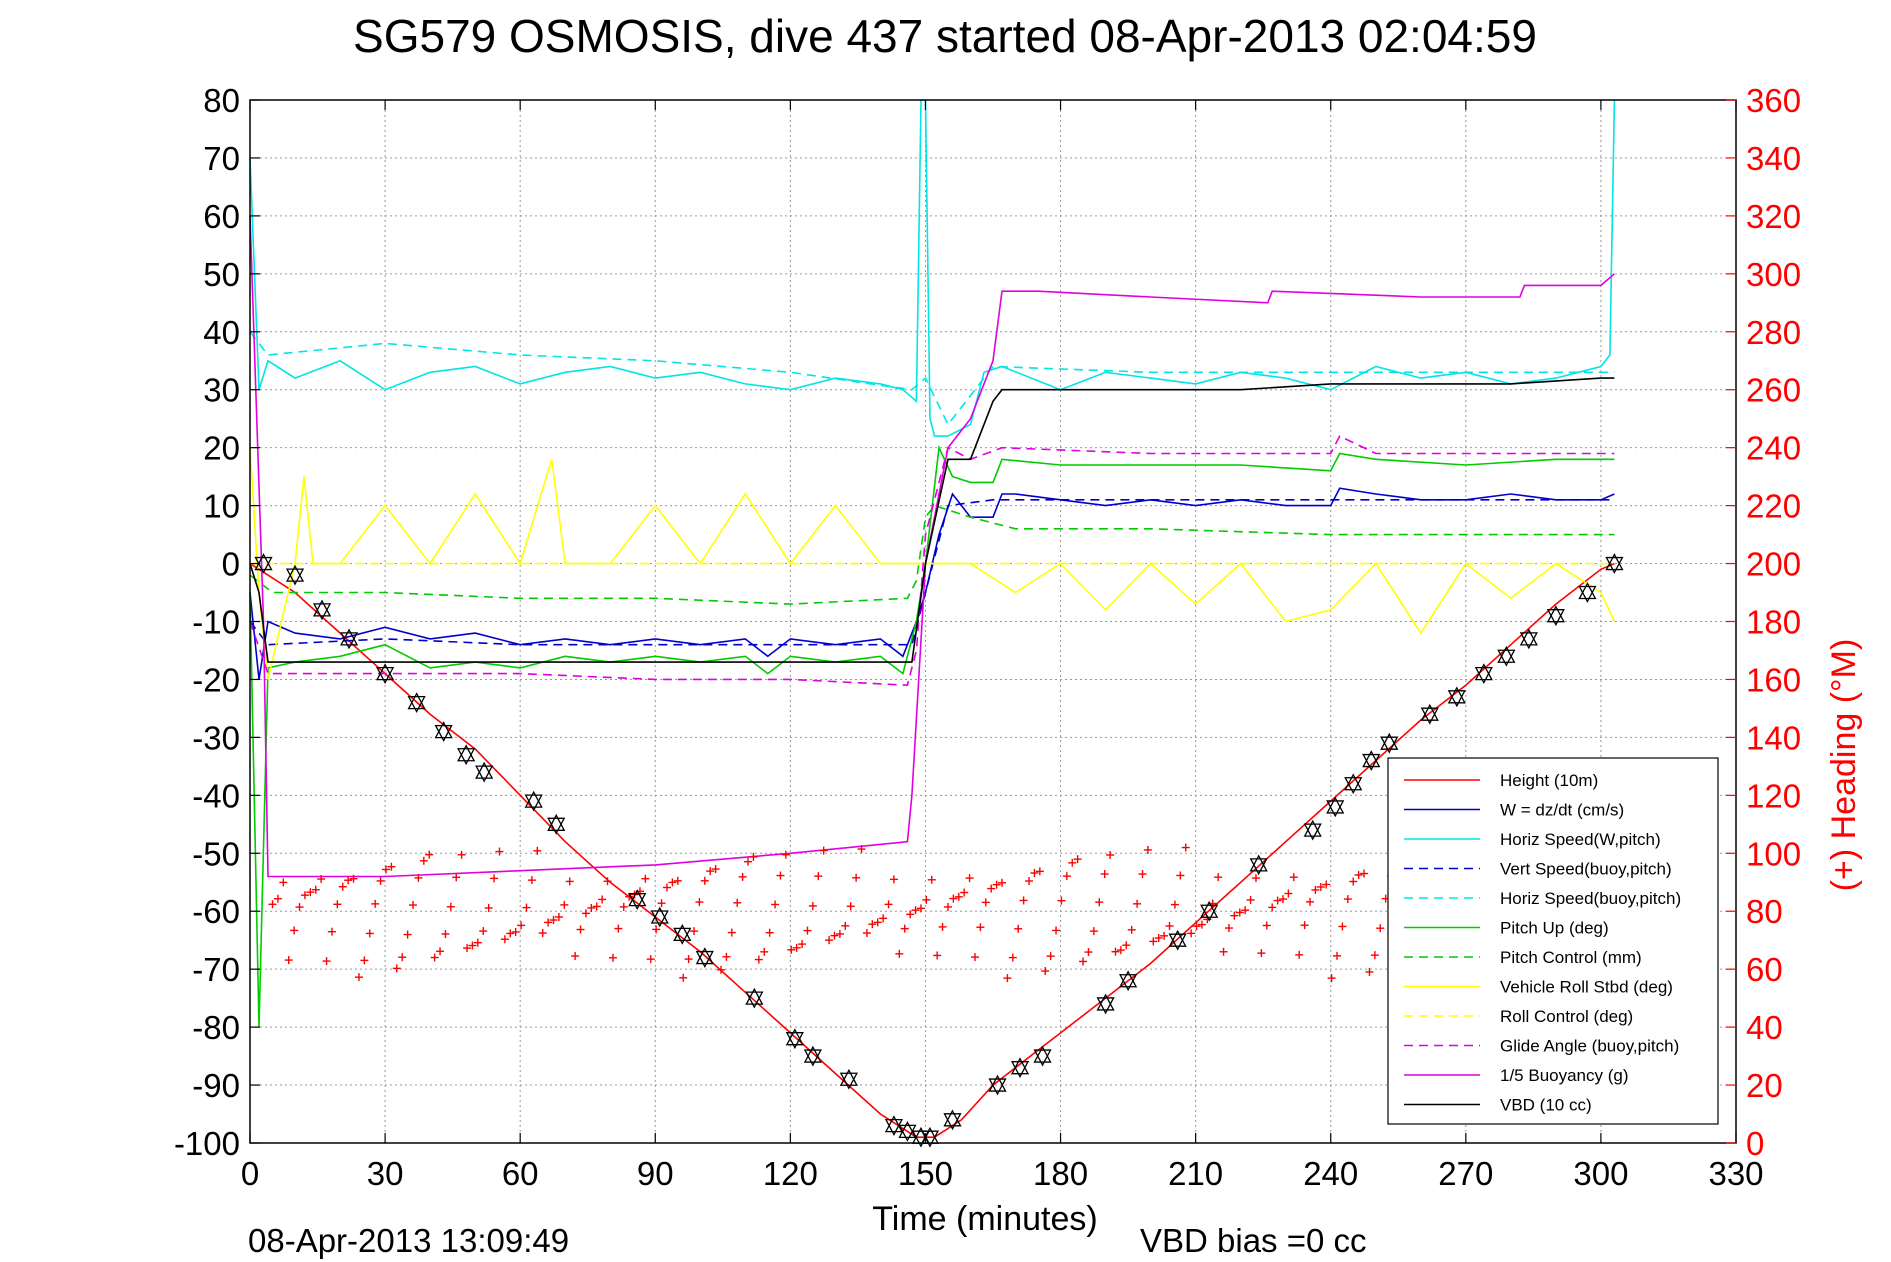 The height and width of the screenshot is (1262, 1891). Describe the element at coordinates (925, 1173) in the screenshot. I see `x-tick-label: 150` at that location.